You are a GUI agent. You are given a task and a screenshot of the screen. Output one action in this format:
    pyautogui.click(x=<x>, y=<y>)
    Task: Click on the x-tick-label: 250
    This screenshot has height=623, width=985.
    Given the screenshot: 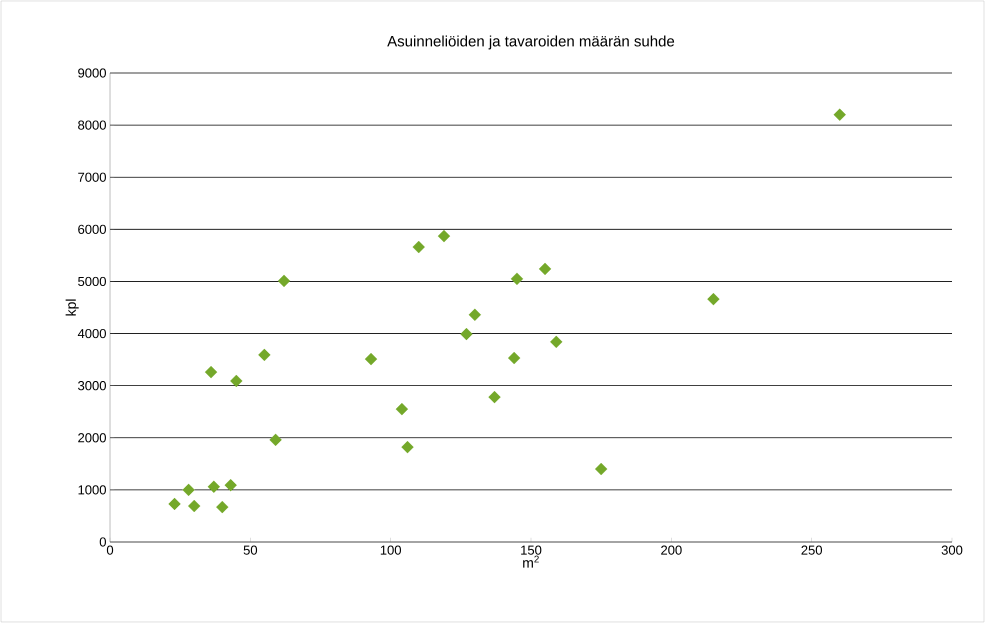 What is the action you would take?
    pyautogui.click(x=811, y=550)
    